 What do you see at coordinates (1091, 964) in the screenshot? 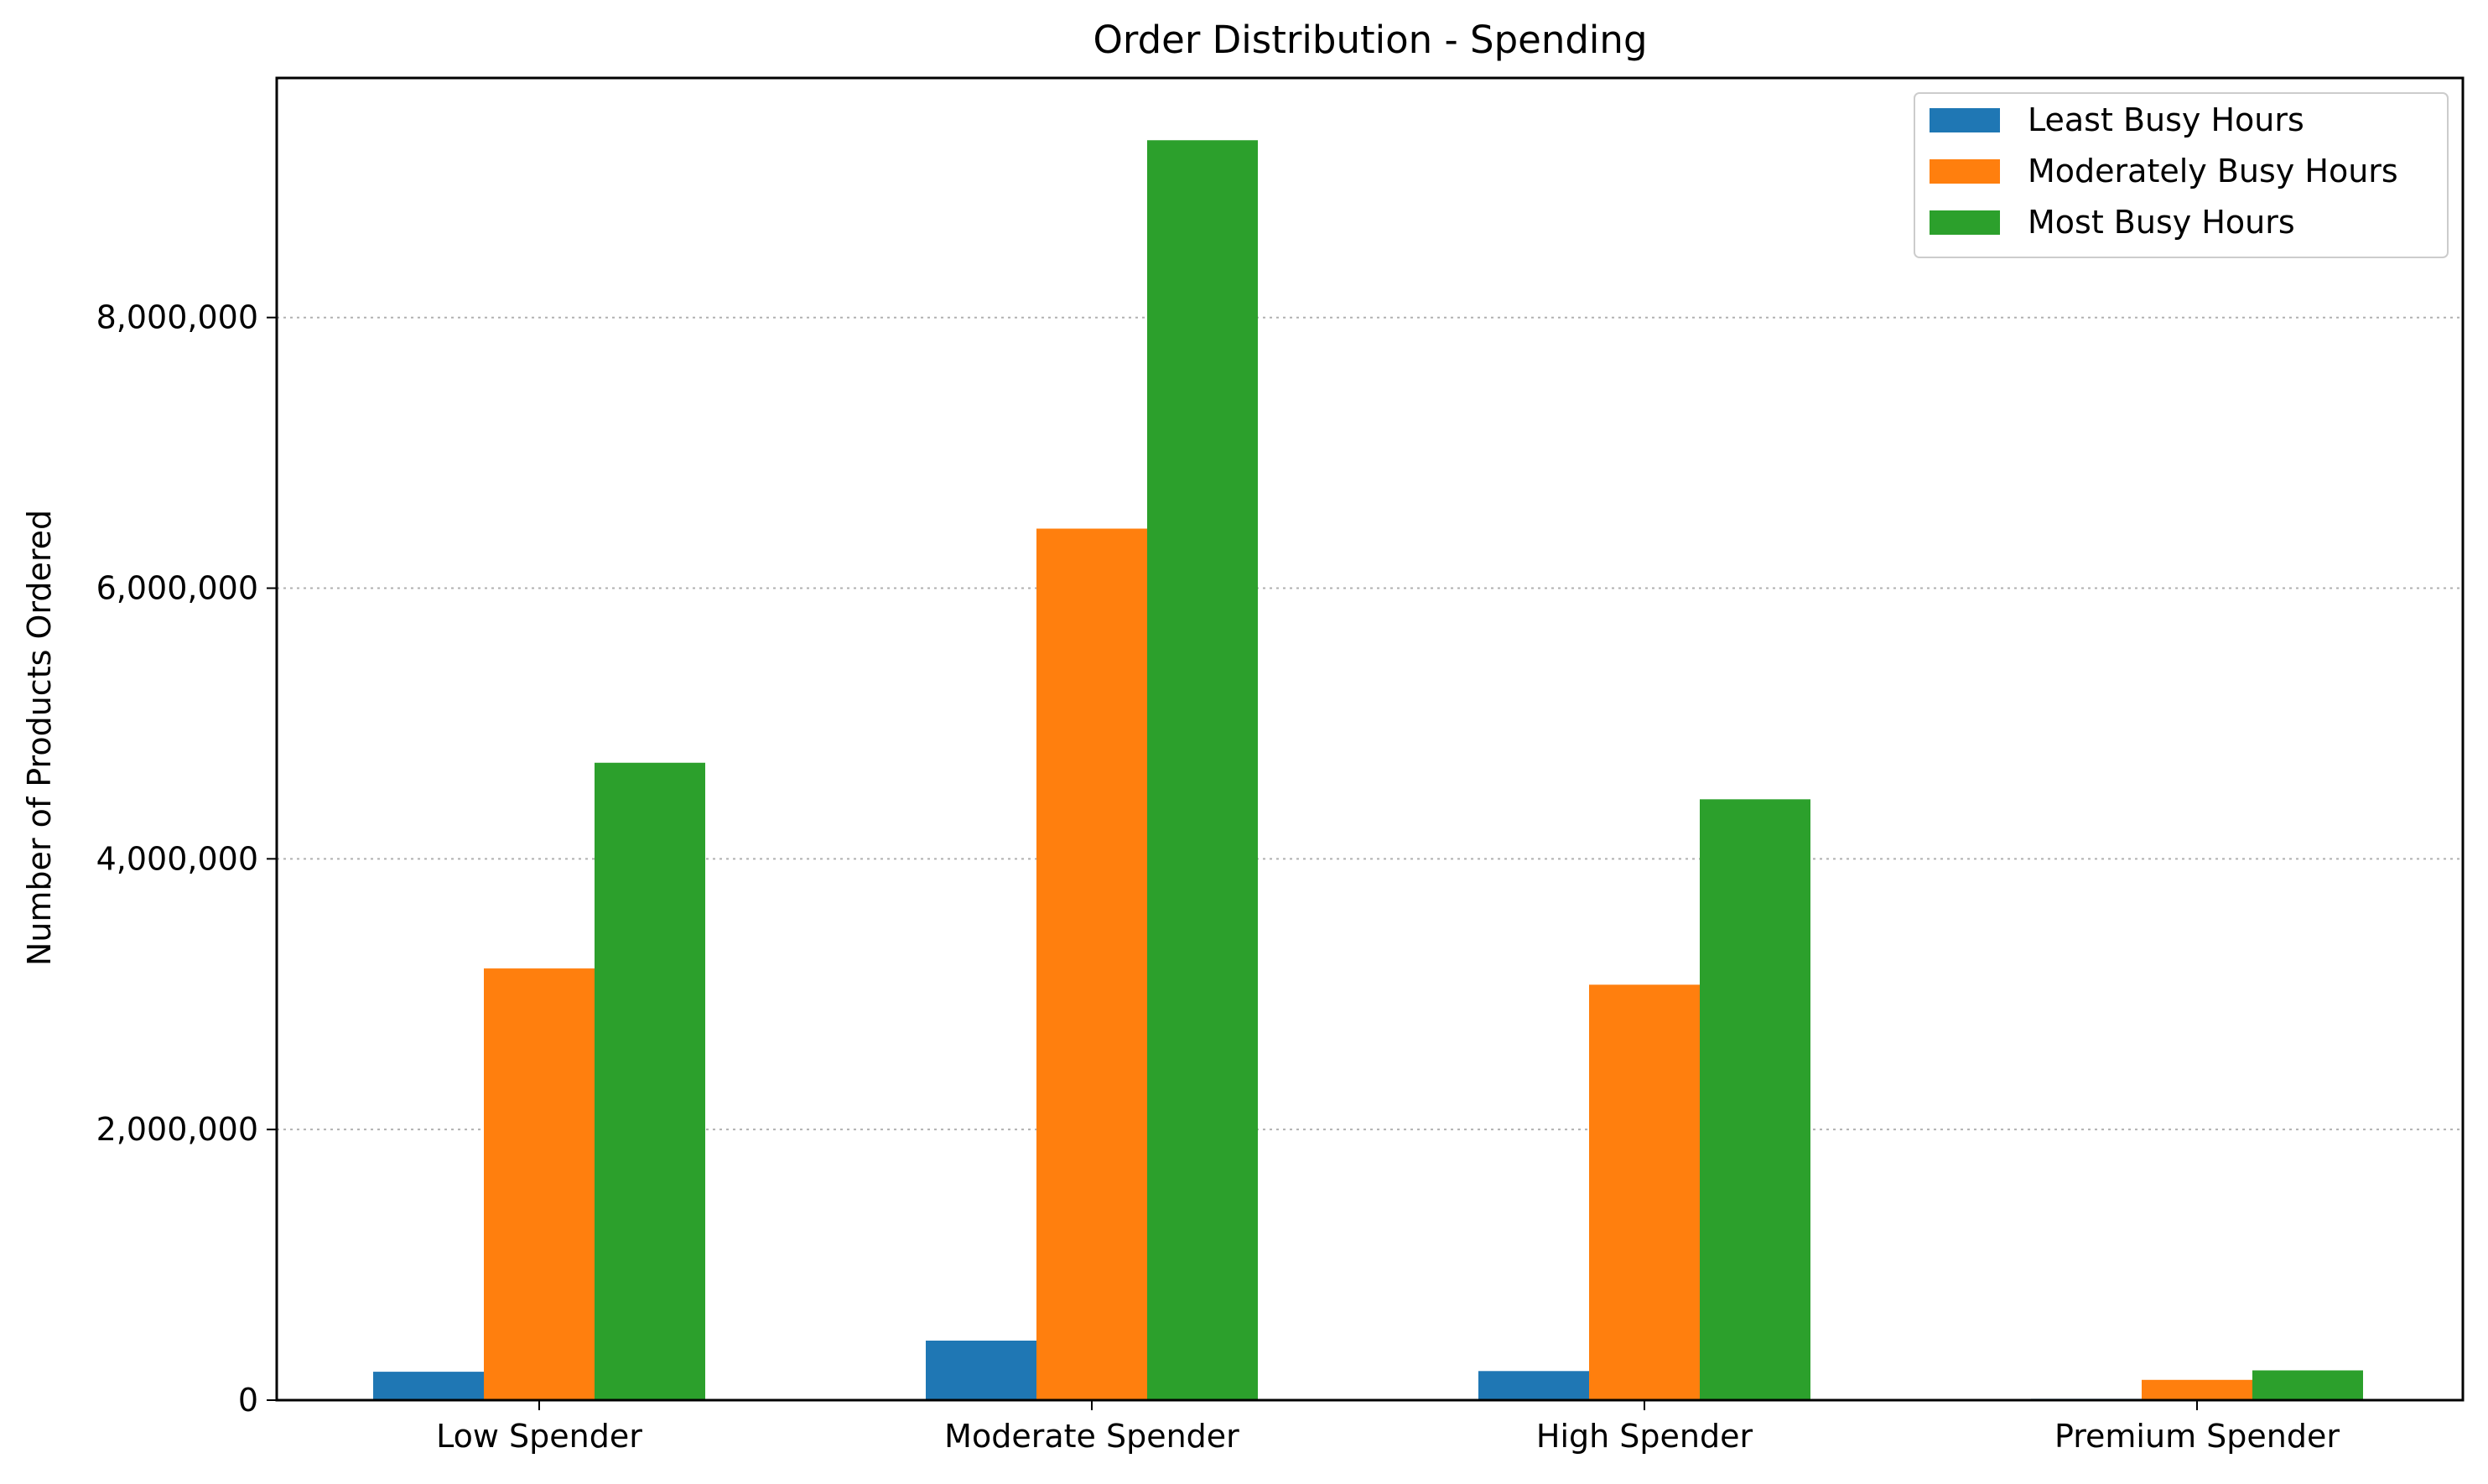
I see `bar-moderately-busy-hours-moderate-spender` at bounding box center [1091, 964].